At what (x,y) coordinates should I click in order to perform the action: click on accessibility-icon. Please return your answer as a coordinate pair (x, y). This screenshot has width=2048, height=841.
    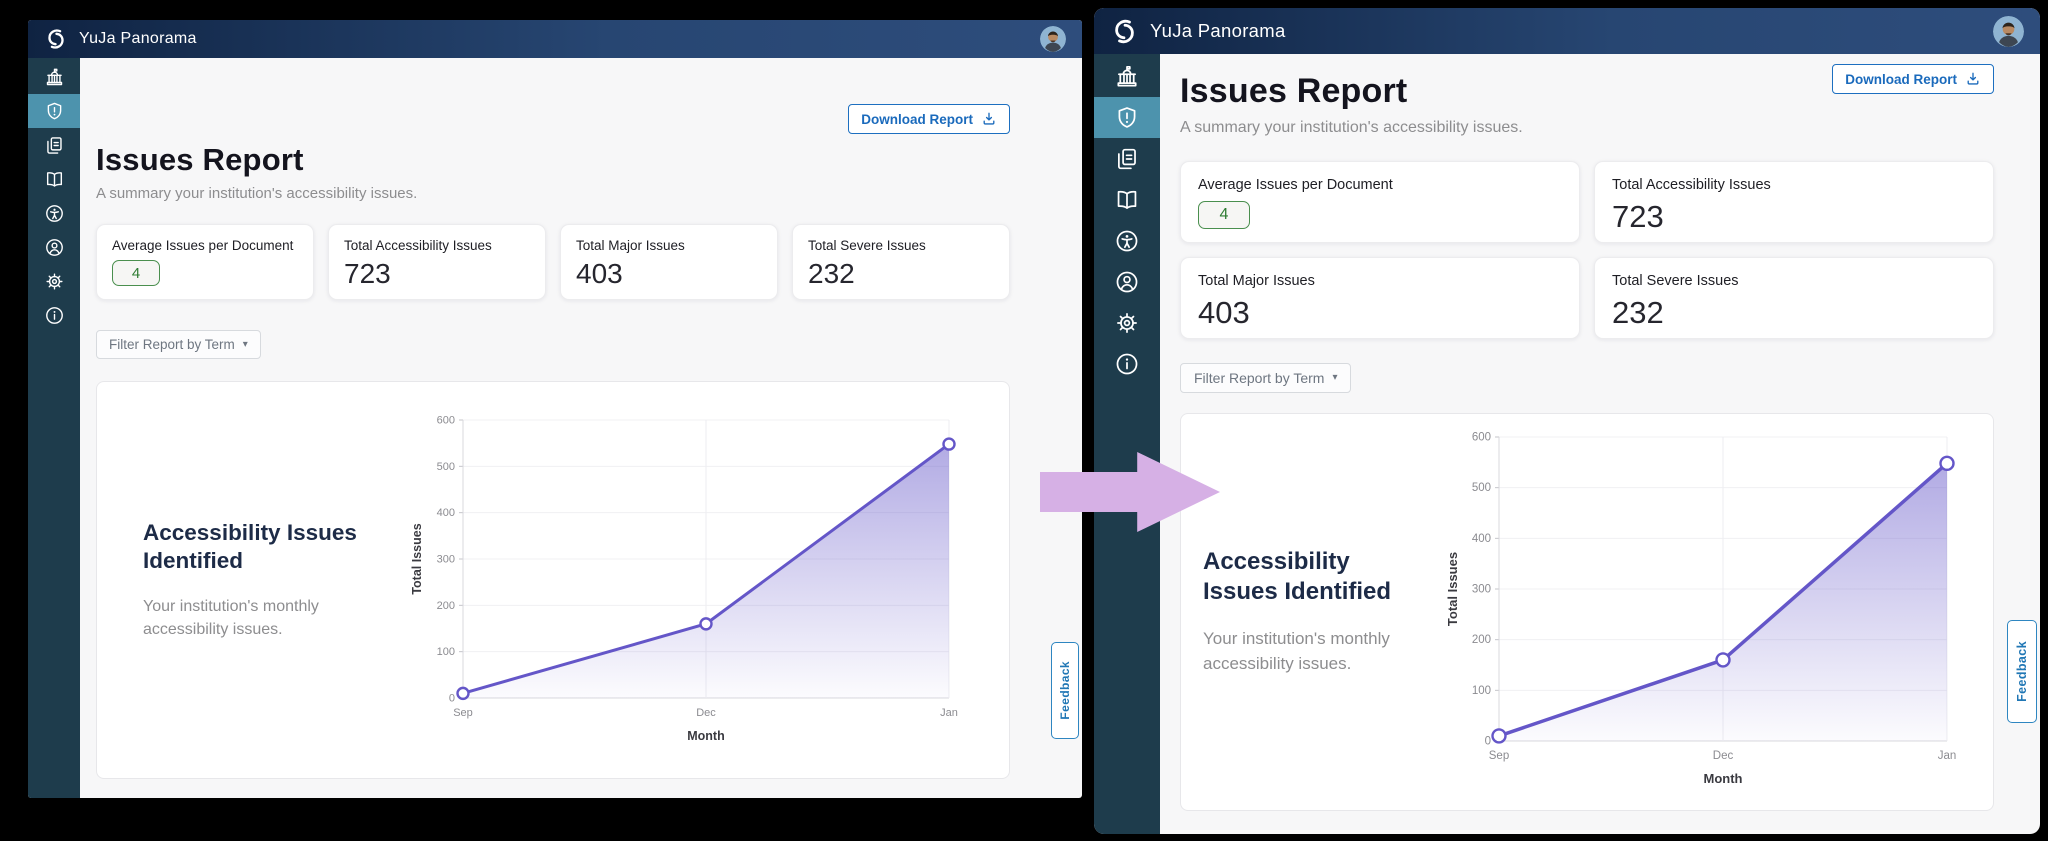
    Looking at the image, I should click on (54, 213).